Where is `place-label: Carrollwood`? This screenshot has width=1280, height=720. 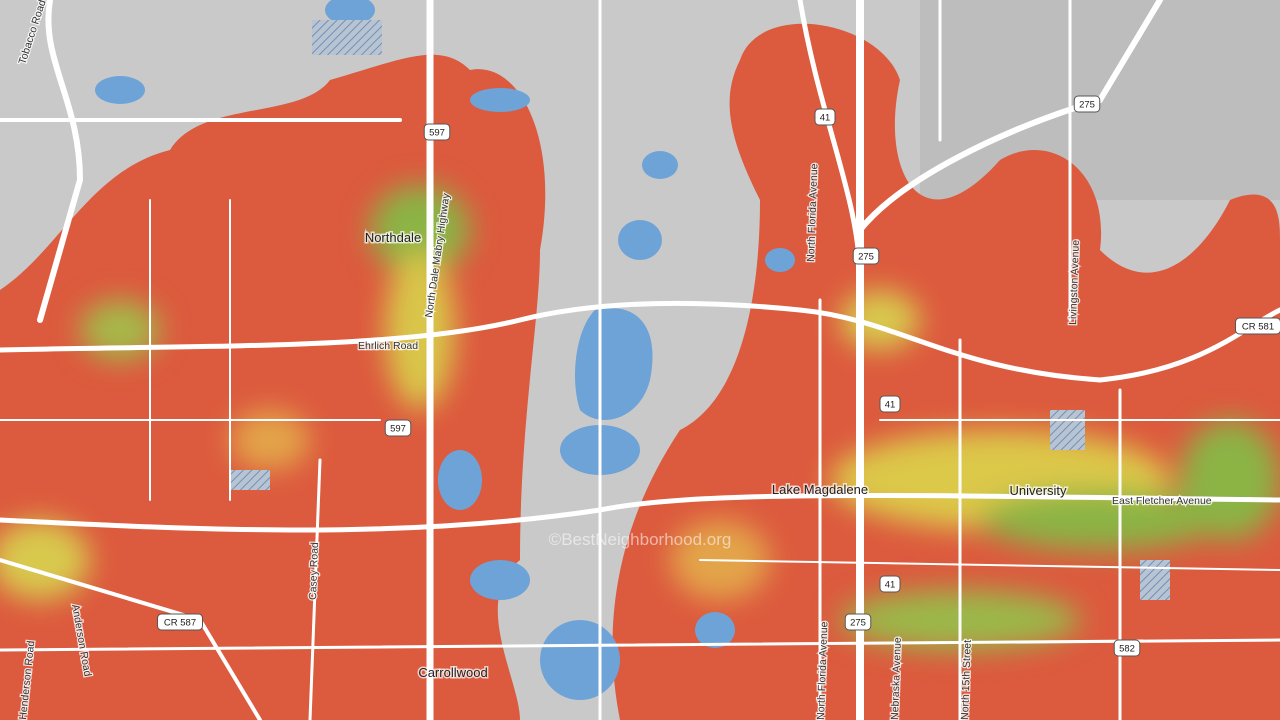 place-label: Carrollwood is located at coordinates (452, 672).